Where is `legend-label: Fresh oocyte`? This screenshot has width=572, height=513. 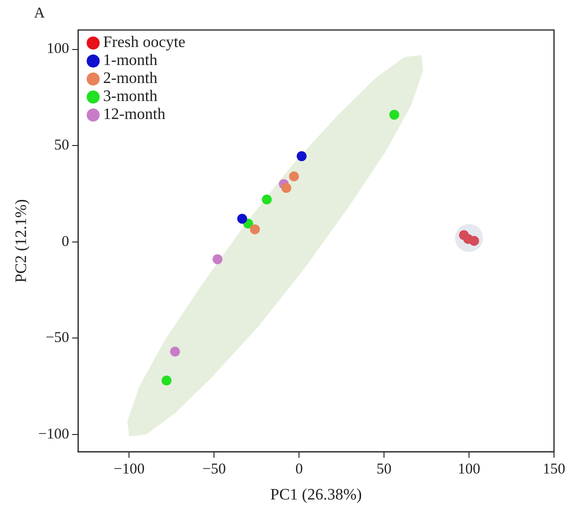 legend-label: Fresh oocyte is located at coordinates (144, 43).